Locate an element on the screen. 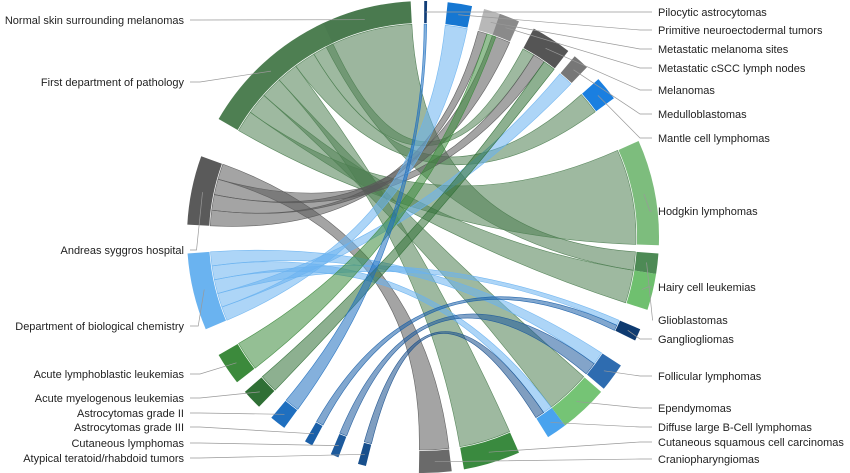  label-astro2: Astrocytomas grade II is located at coordinates (130, 414).